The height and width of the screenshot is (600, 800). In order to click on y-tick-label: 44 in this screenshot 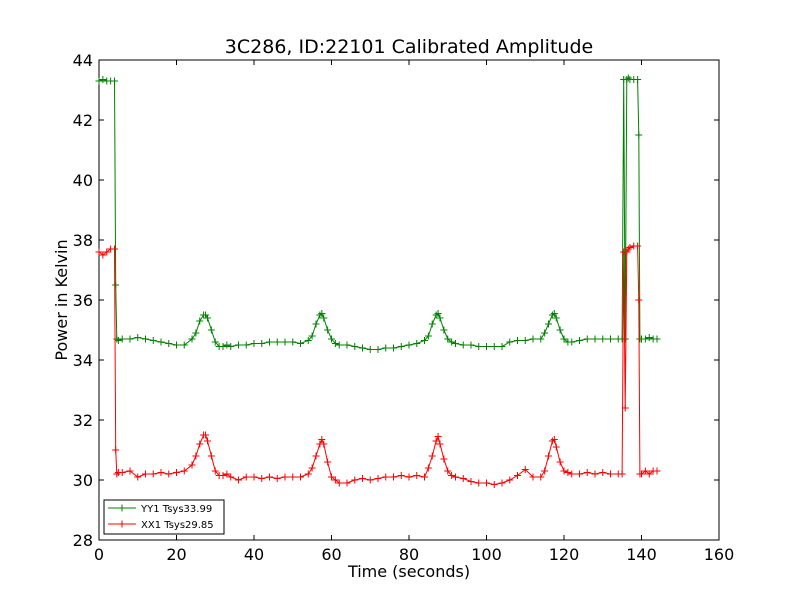, I will do `click(83, 60)`.